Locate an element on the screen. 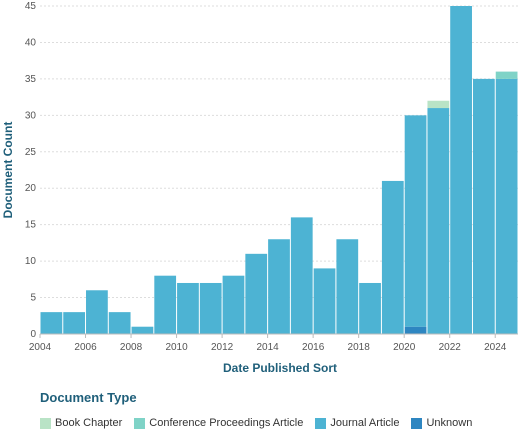 This screenshot has width=520, height=446. y-tick-label: 10 is located at coordinates (31, 261).